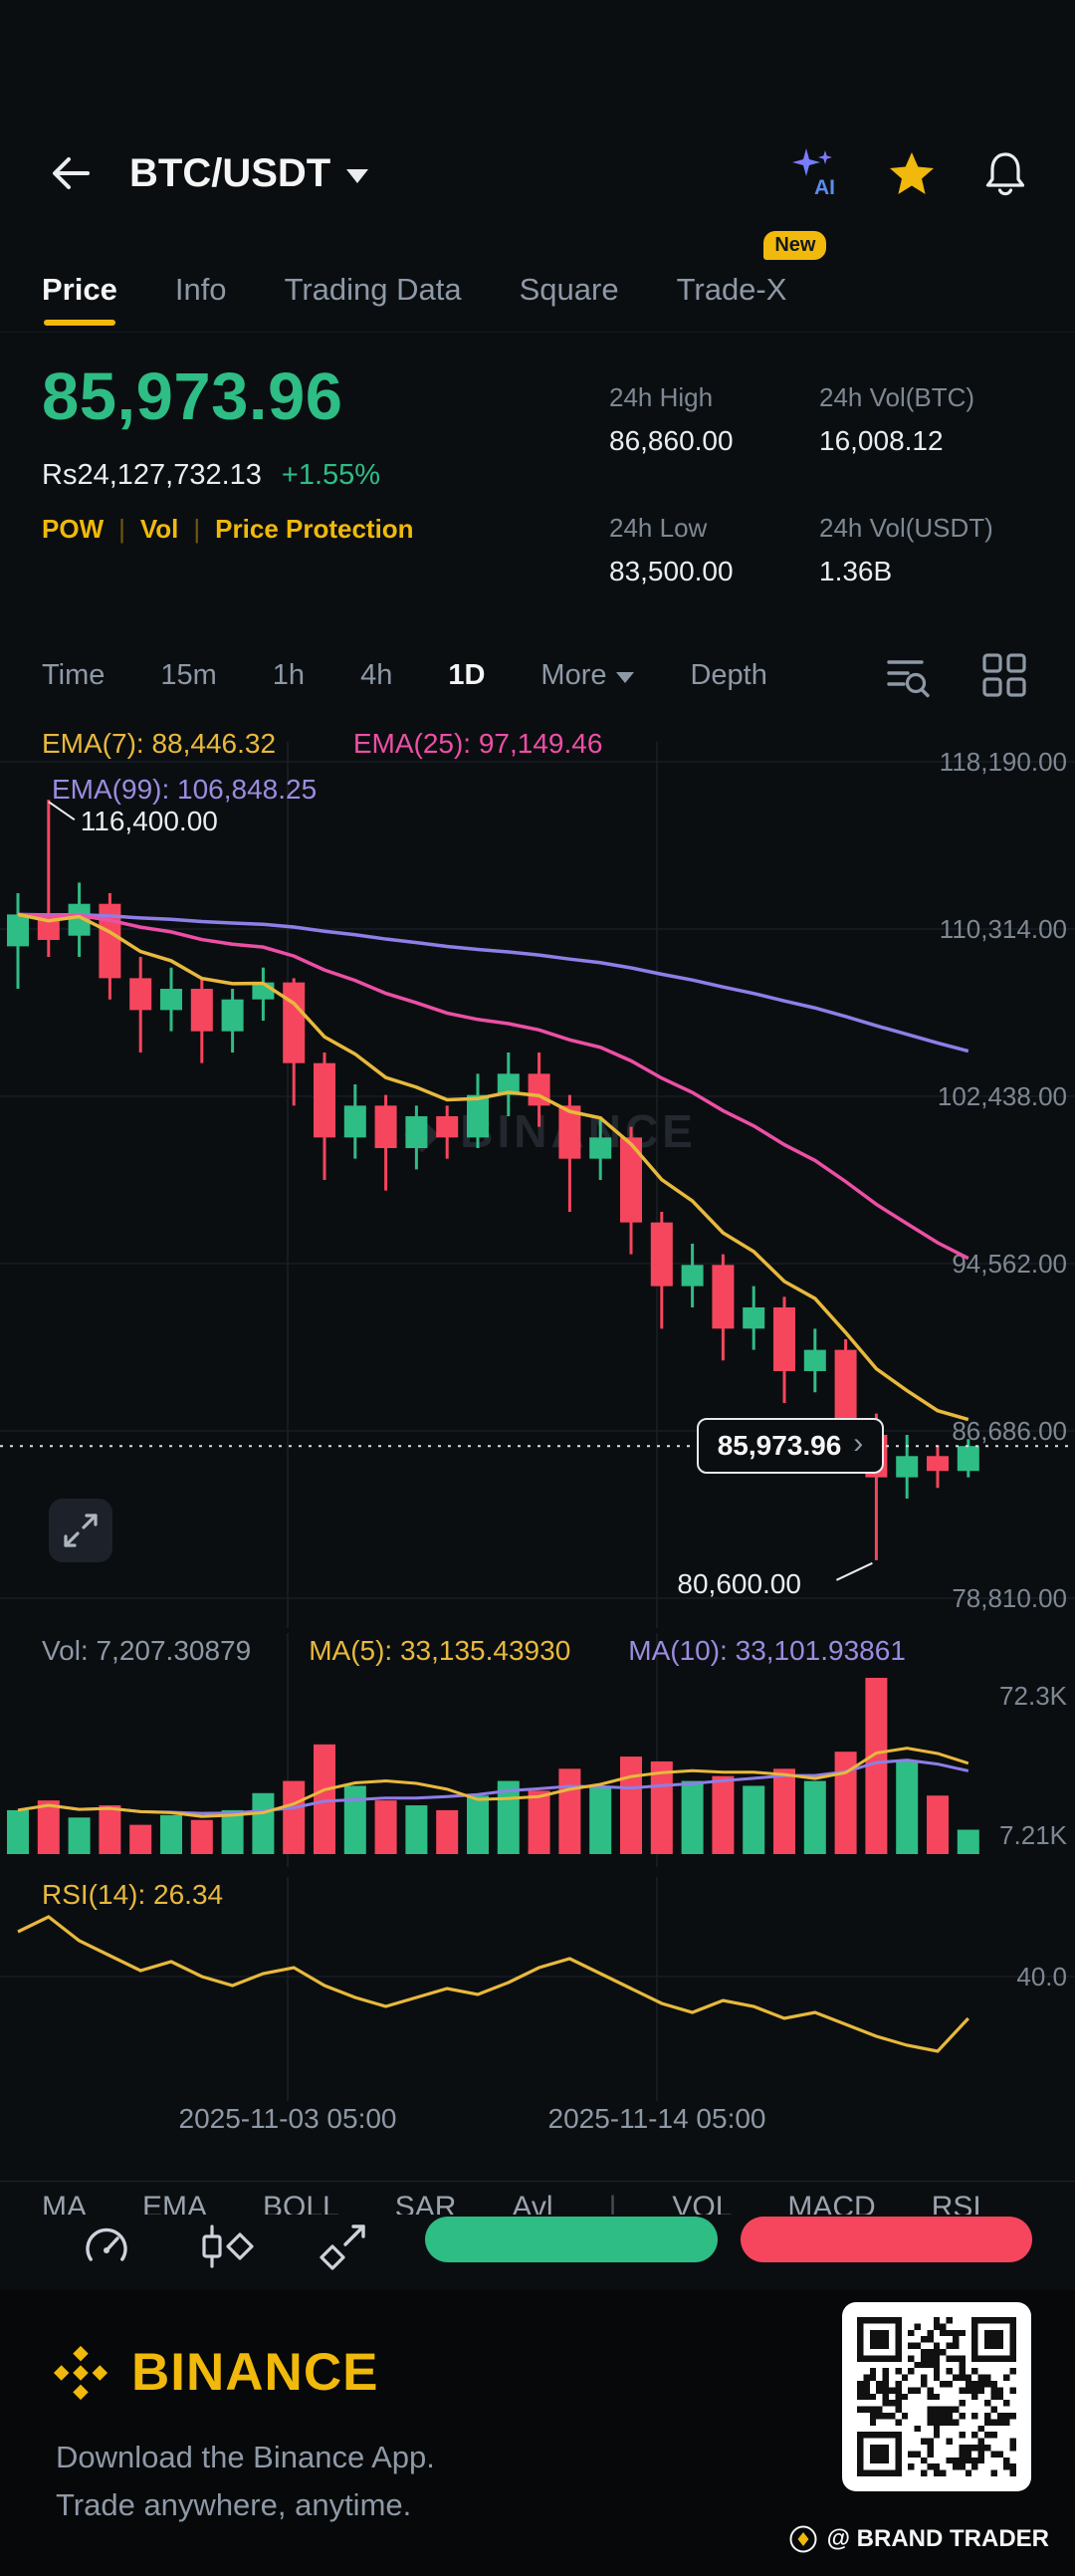 This screenshot has width=1075, height=2576. I want to click on more-caret-icon, so click(626, 677).